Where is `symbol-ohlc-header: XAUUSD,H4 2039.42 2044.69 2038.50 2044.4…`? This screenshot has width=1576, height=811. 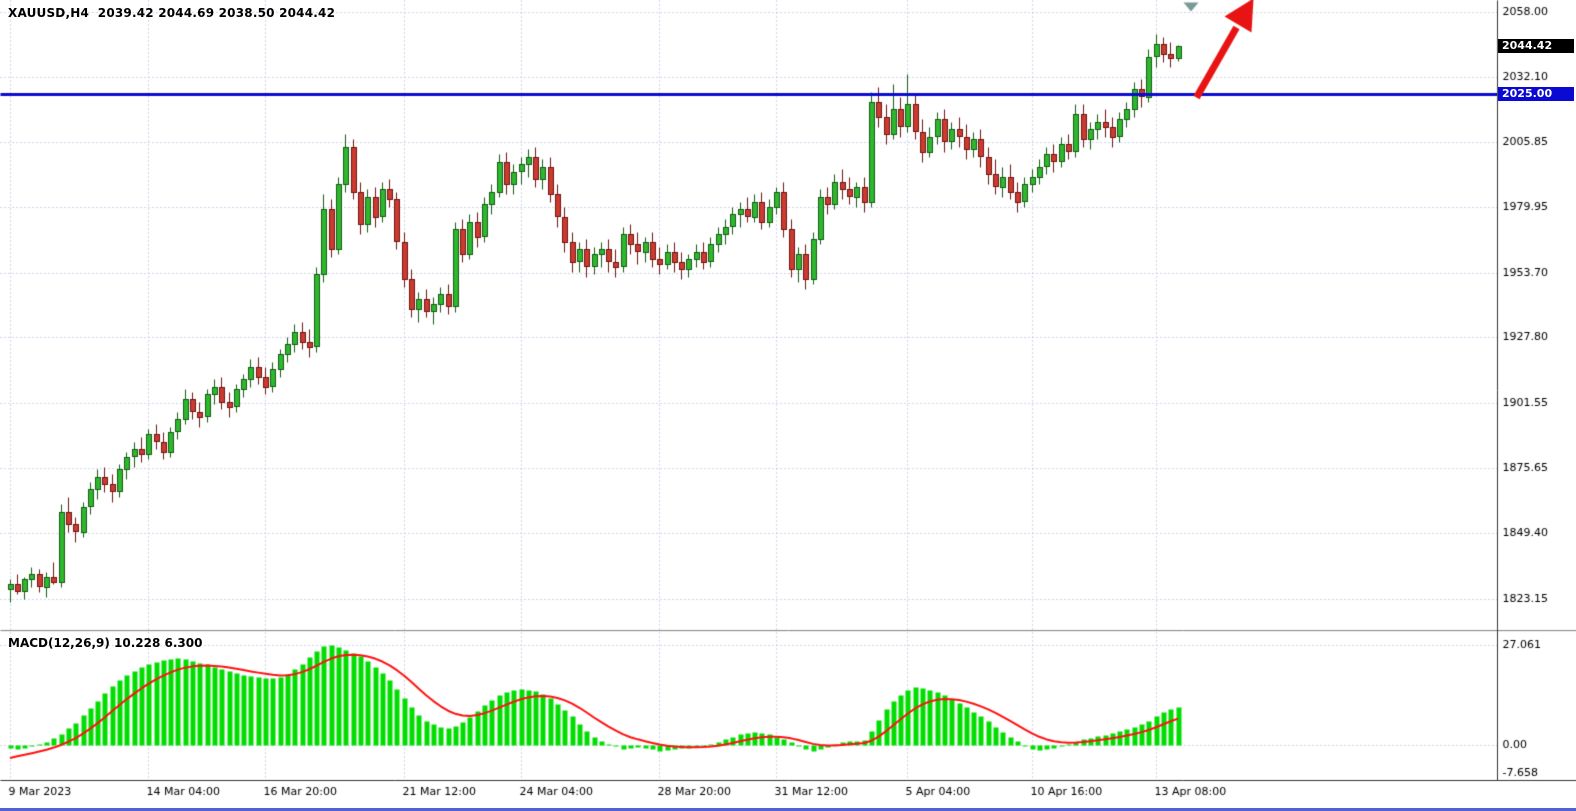
symbol-ohlc-header: XAUUSD,H4 2039.42 2044.69 2038.50 2044.4… is located at coordinates (172, 13).